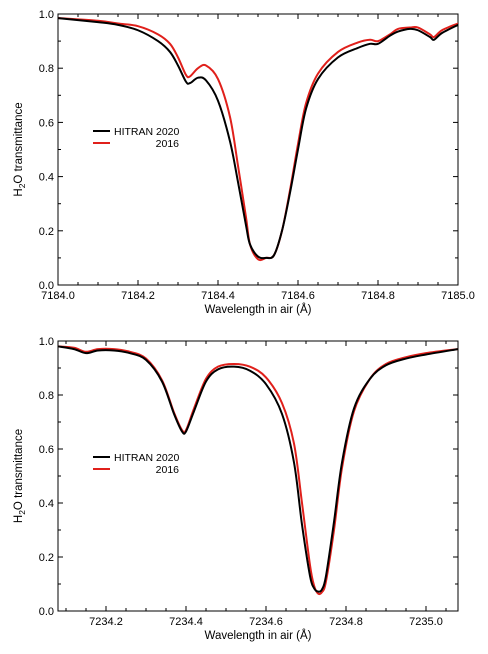  I want to click on x-tick-label: 7184.2, so click(138, 296).